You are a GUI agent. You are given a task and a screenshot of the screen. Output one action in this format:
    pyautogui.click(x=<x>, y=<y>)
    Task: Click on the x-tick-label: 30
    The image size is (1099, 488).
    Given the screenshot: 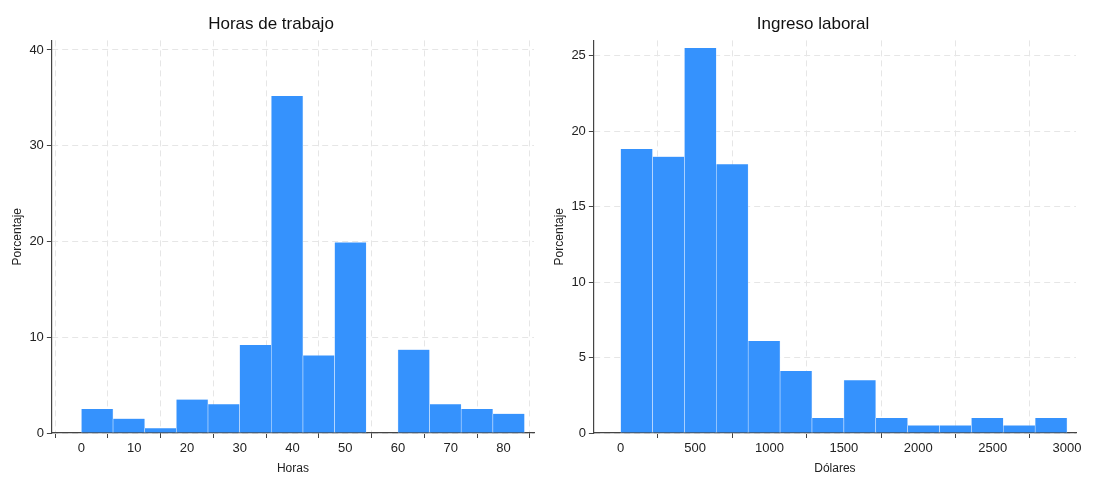 What is the action you would take?
    pyautogui.click(x=239, y=448)
    